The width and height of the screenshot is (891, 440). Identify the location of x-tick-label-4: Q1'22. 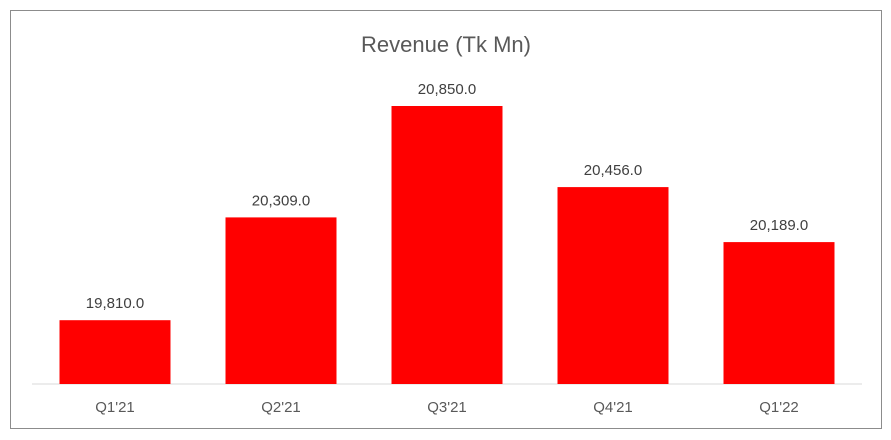
(779, 407).